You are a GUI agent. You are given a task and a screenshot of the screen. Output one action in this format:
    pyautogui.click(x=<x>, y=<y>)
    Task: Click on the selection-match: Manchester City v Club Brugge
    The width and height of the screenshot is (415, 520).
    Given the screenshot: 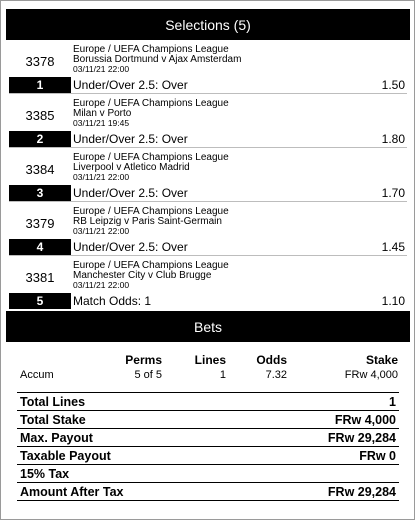 What is the action you would take?
    pyautogui.click(x=142, y=275)
    